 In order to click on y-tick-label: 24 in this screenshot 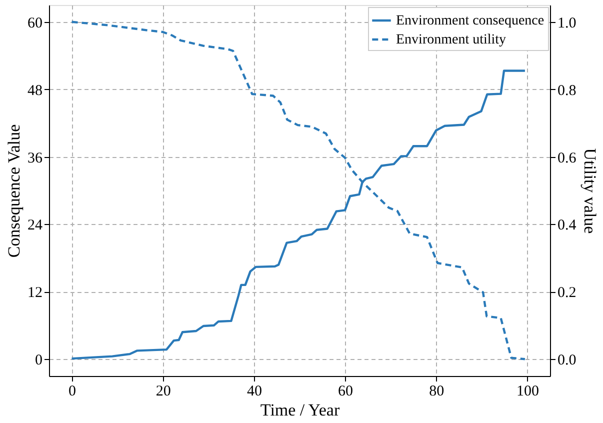, I will do `click(35, 226)`.